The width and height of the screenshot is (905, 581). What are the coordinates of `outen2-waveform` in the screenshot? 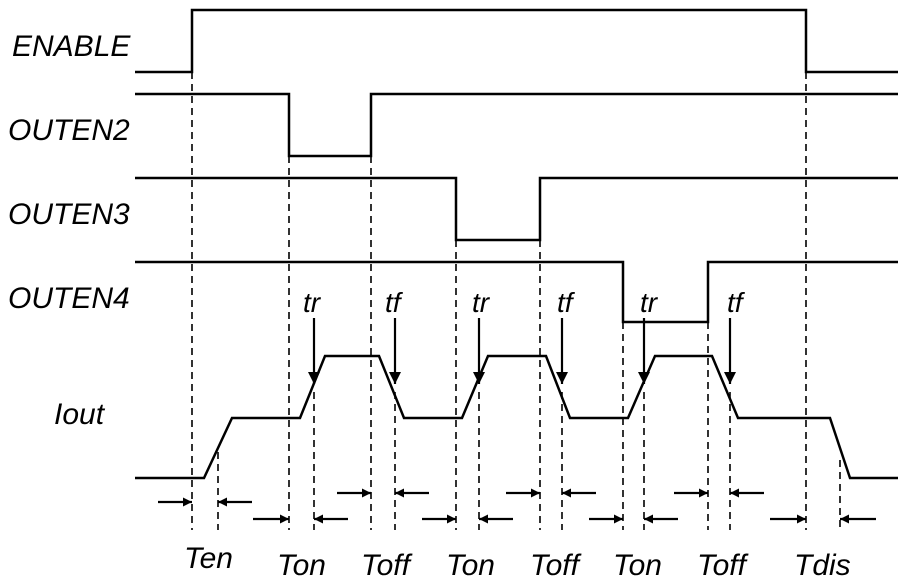 It's located at (516, 125).